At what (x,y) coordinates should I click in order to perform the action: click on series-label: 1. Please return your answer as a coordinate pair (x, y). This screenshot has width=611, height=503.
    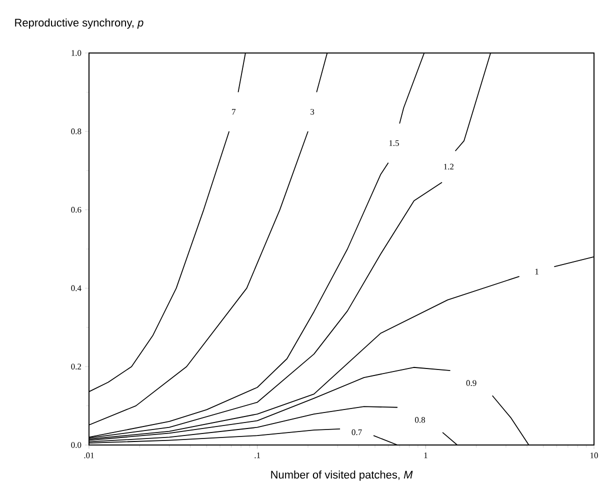
    Looking at the image, I should click on (536, 271).